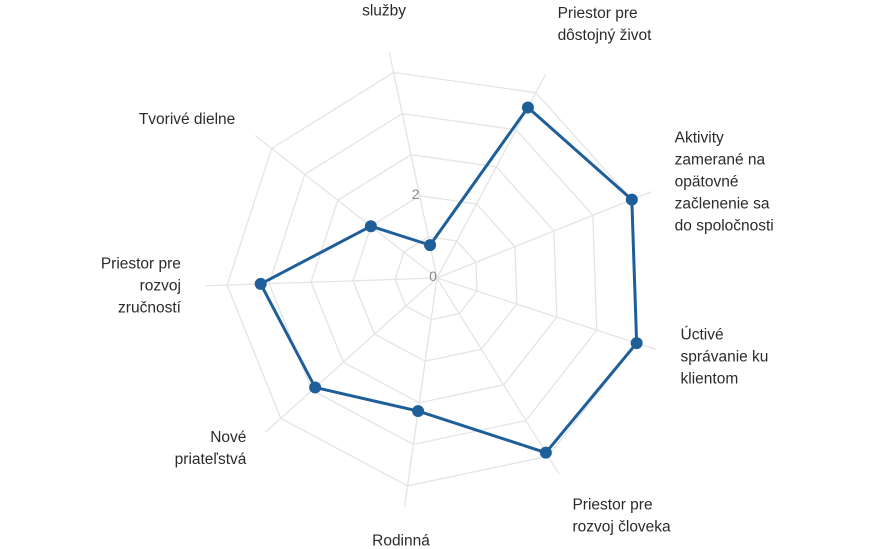 This screenshot has height=549, width=877. I want to click on axis-label-line: Rodinná, so click(401, 541).